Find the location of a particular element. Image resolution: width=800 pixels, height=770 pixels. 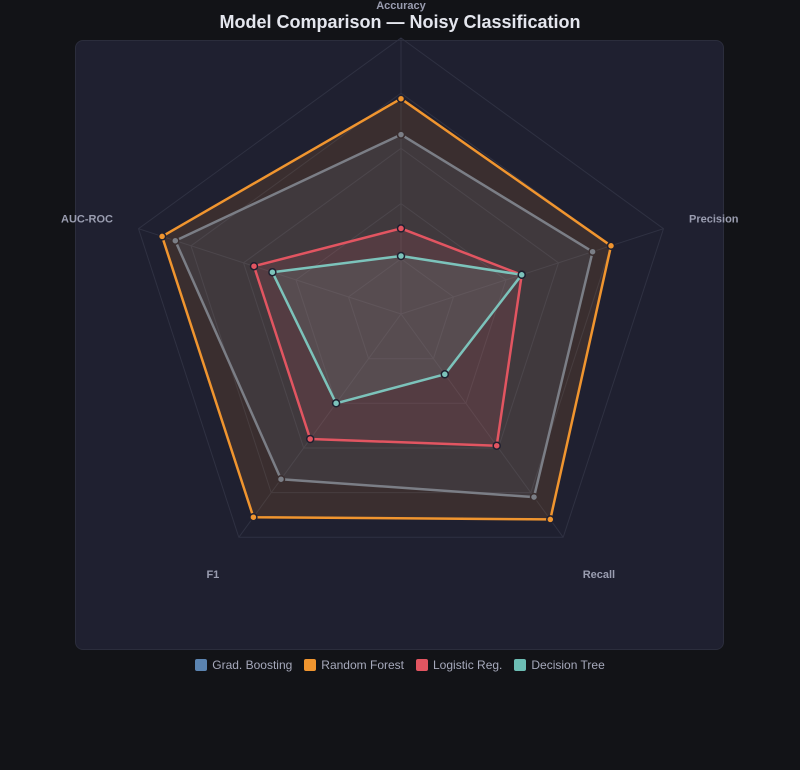

legend-item-grad-boosting: Grad. Boosting is located at coordinates (243, 665).